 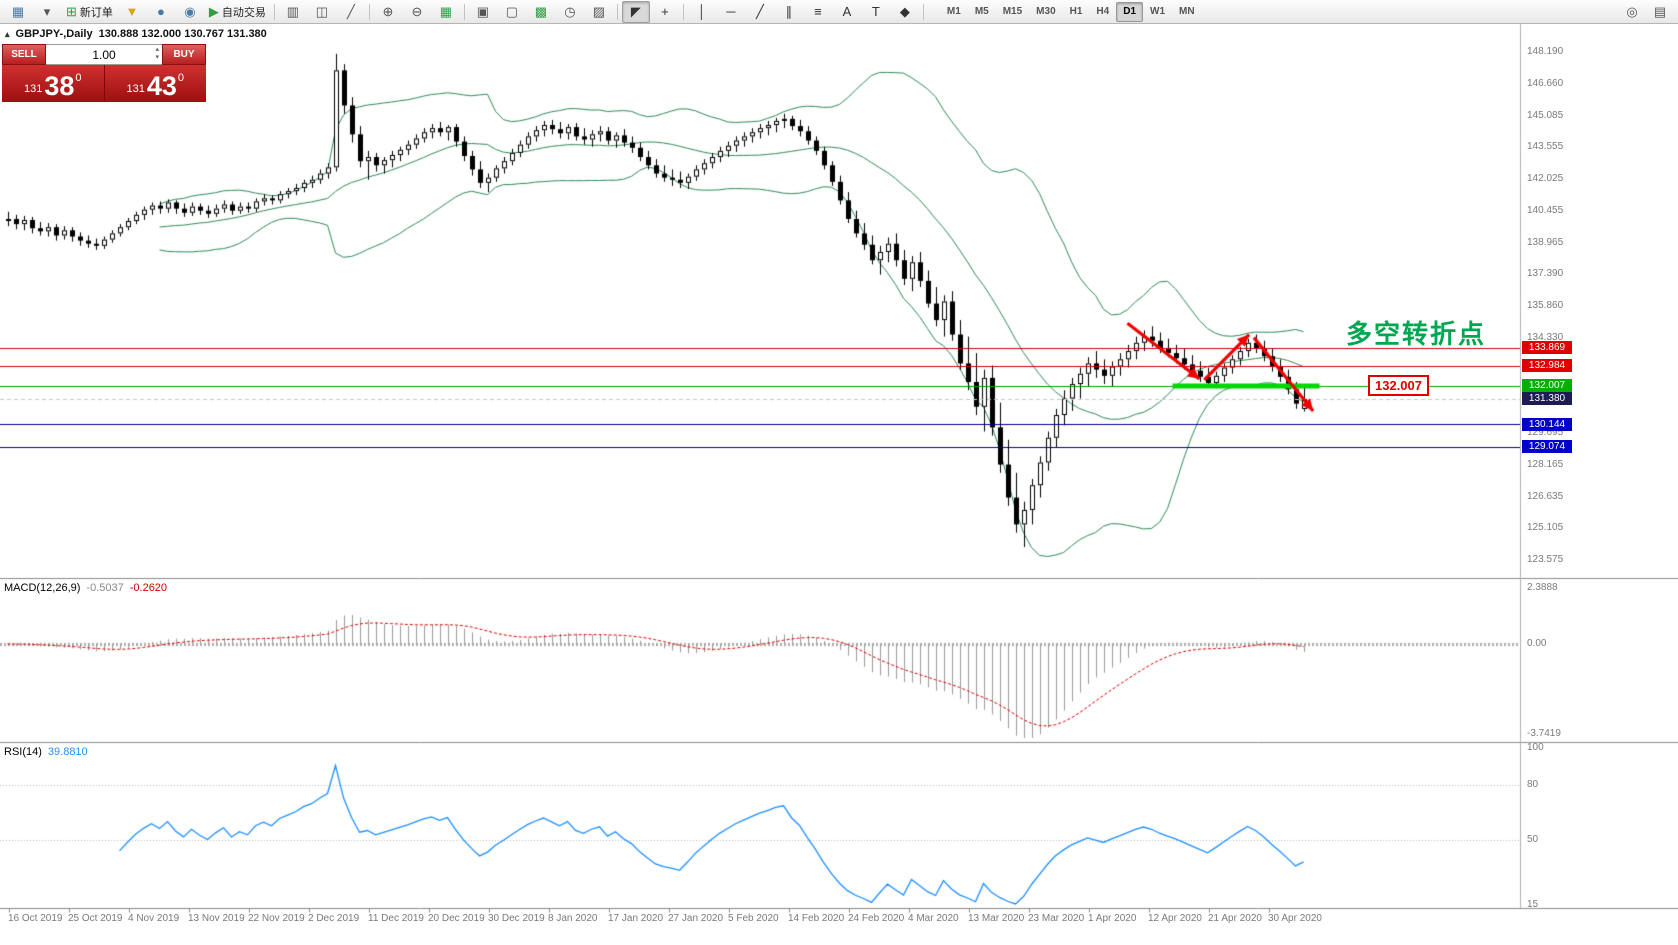 I want to click on ask-last-digit: 0, so click(x=181, y=78).